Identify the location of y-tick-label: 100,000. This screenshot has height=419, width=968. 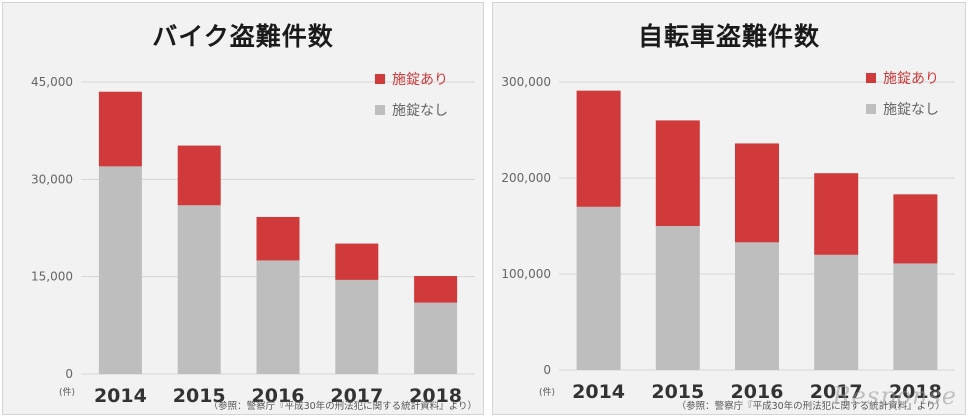
(526, 274).